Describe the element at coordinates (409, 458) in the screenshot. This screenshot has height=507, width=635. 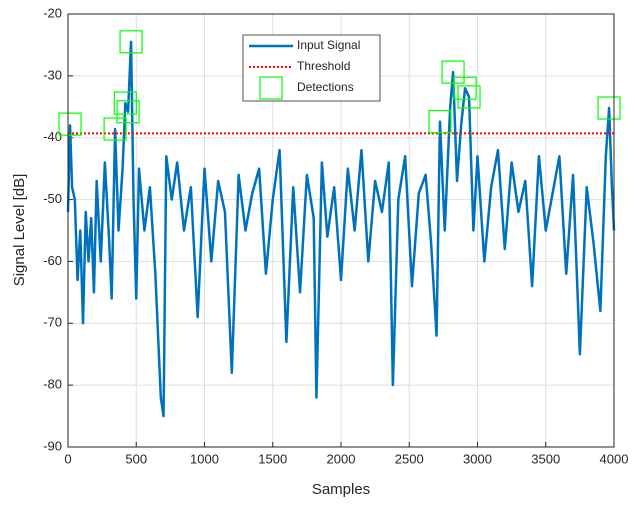
I see `x-tick-label: 2500` at that location.